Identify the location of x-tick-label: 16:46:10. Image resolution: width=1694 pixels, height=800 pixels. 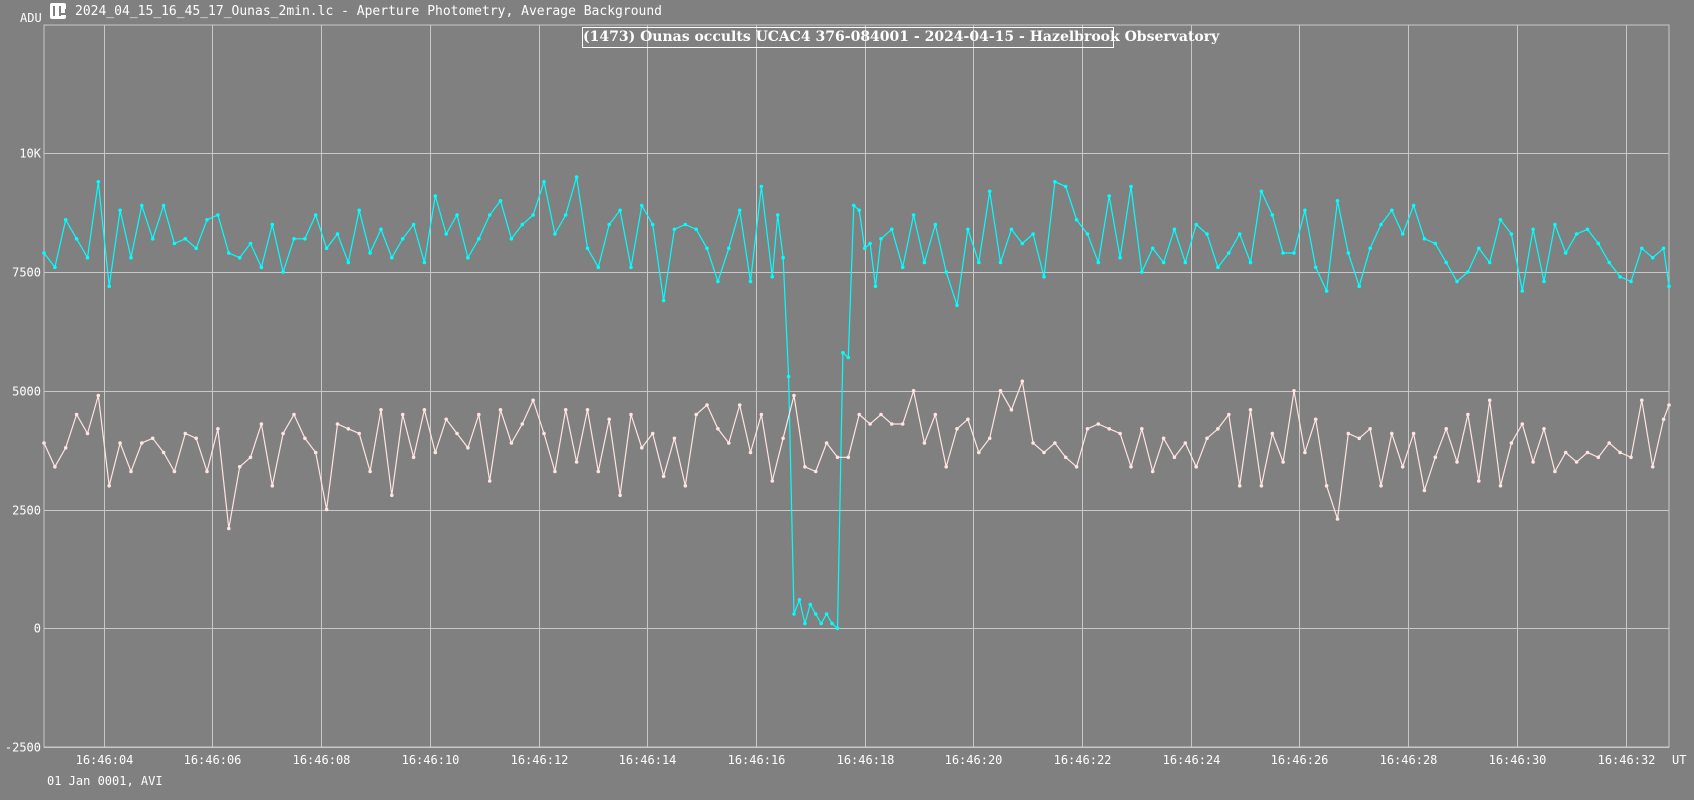
(431, 760).